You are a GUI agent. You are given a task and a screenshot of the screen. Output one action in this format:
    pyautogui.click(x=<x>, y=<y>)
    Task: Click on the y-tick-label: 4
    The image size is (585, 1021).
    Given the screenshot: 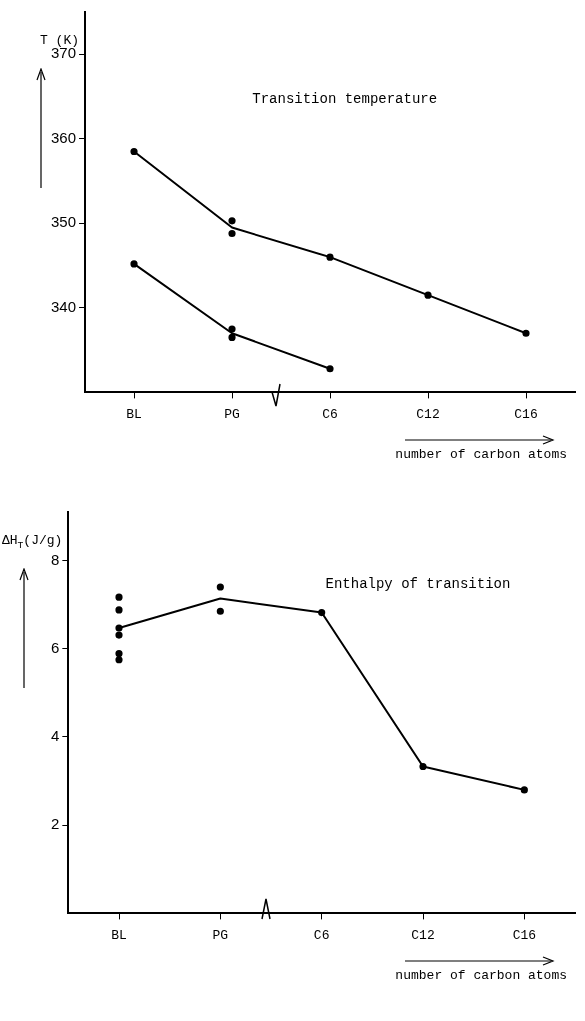 What is the action you would take?
    pyautogui.click(x=55, y=736)
    